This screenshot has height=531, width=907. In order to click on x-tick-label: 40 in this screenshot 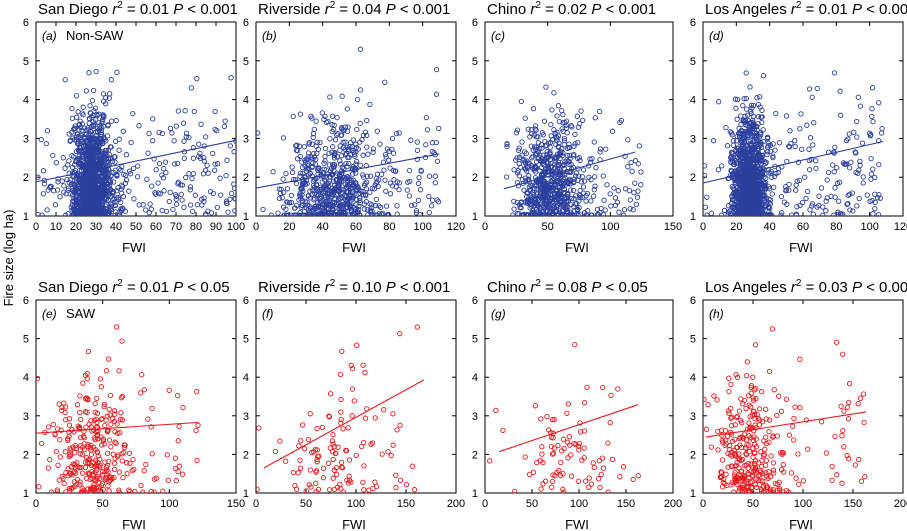, I will do `click(116, 227)`.